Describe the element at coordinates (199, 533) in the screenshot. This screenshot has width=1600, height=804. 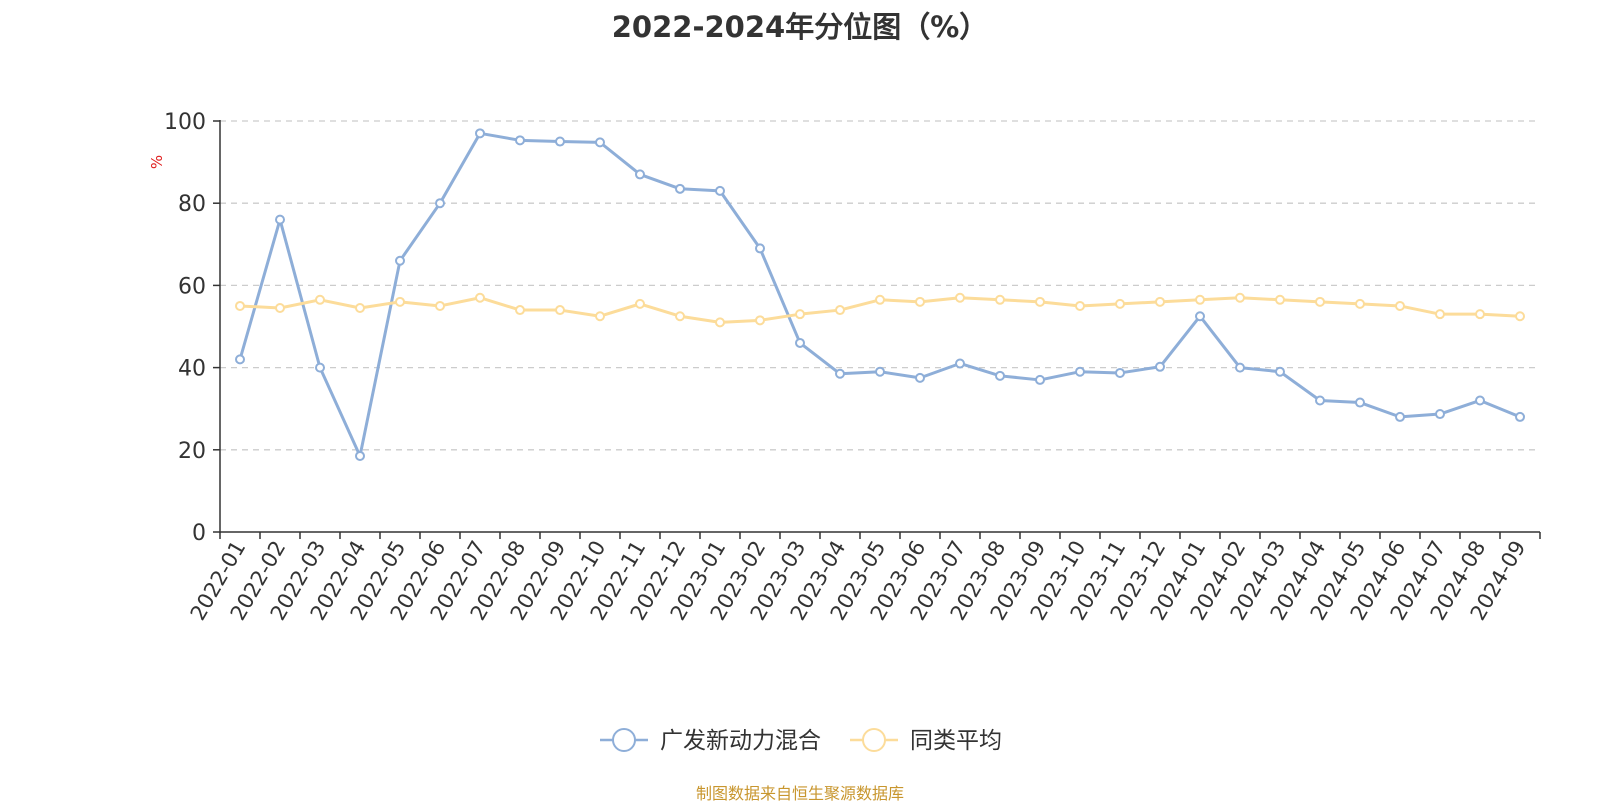
I see `y-tick-label: 0` at that location.